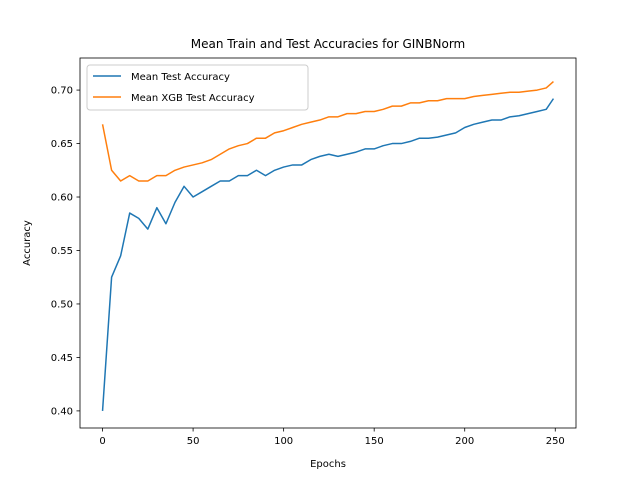 The height and width of the screenshot is (480, 640). I want to click on y-tick-label: 0.60, so click(62, 198).